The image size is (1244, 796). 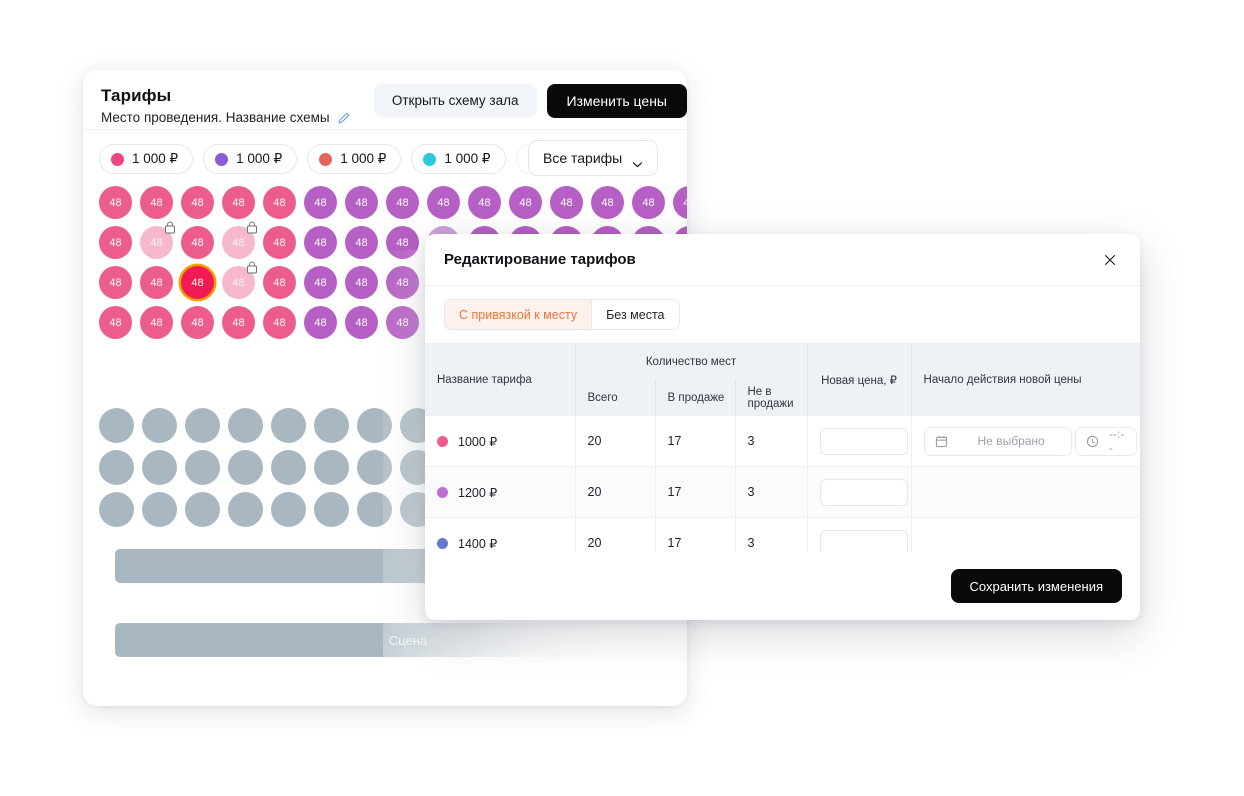 I want to click on tariff-chip-2: 1 000 ₽, so click(x=354, y=159).